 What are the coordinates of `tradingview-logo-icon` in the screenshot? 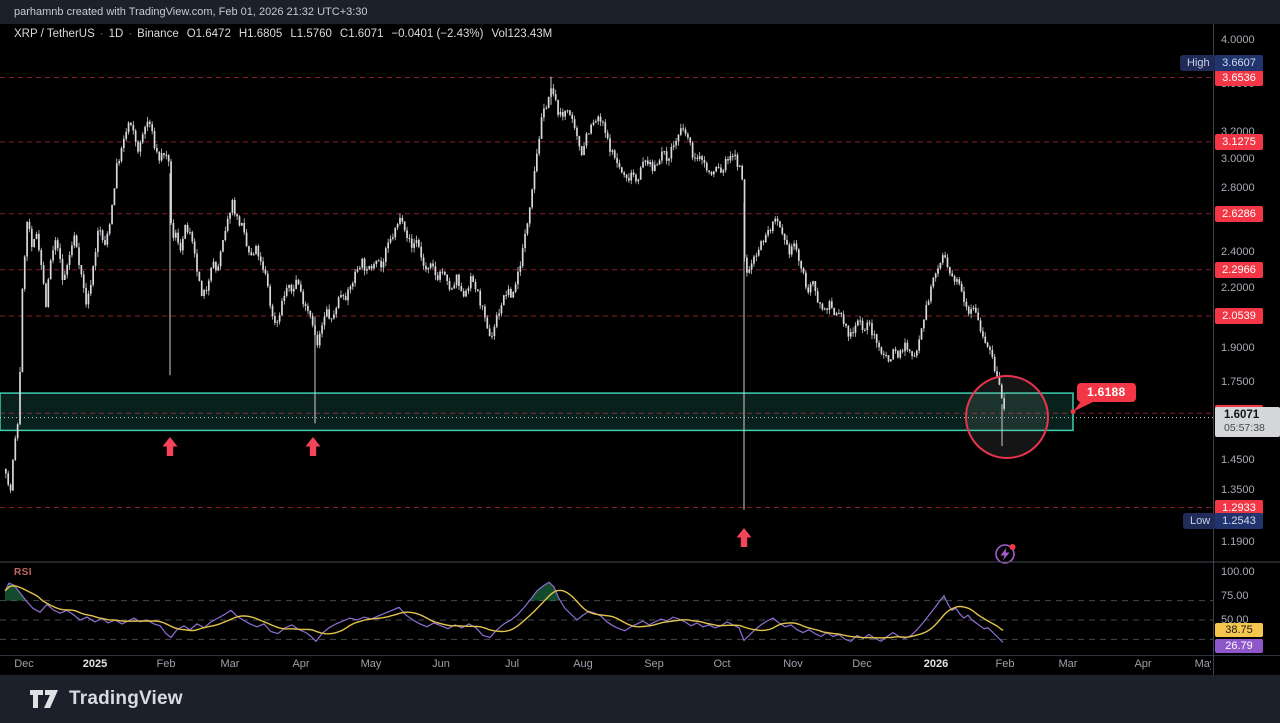 It's located at (44, 699).